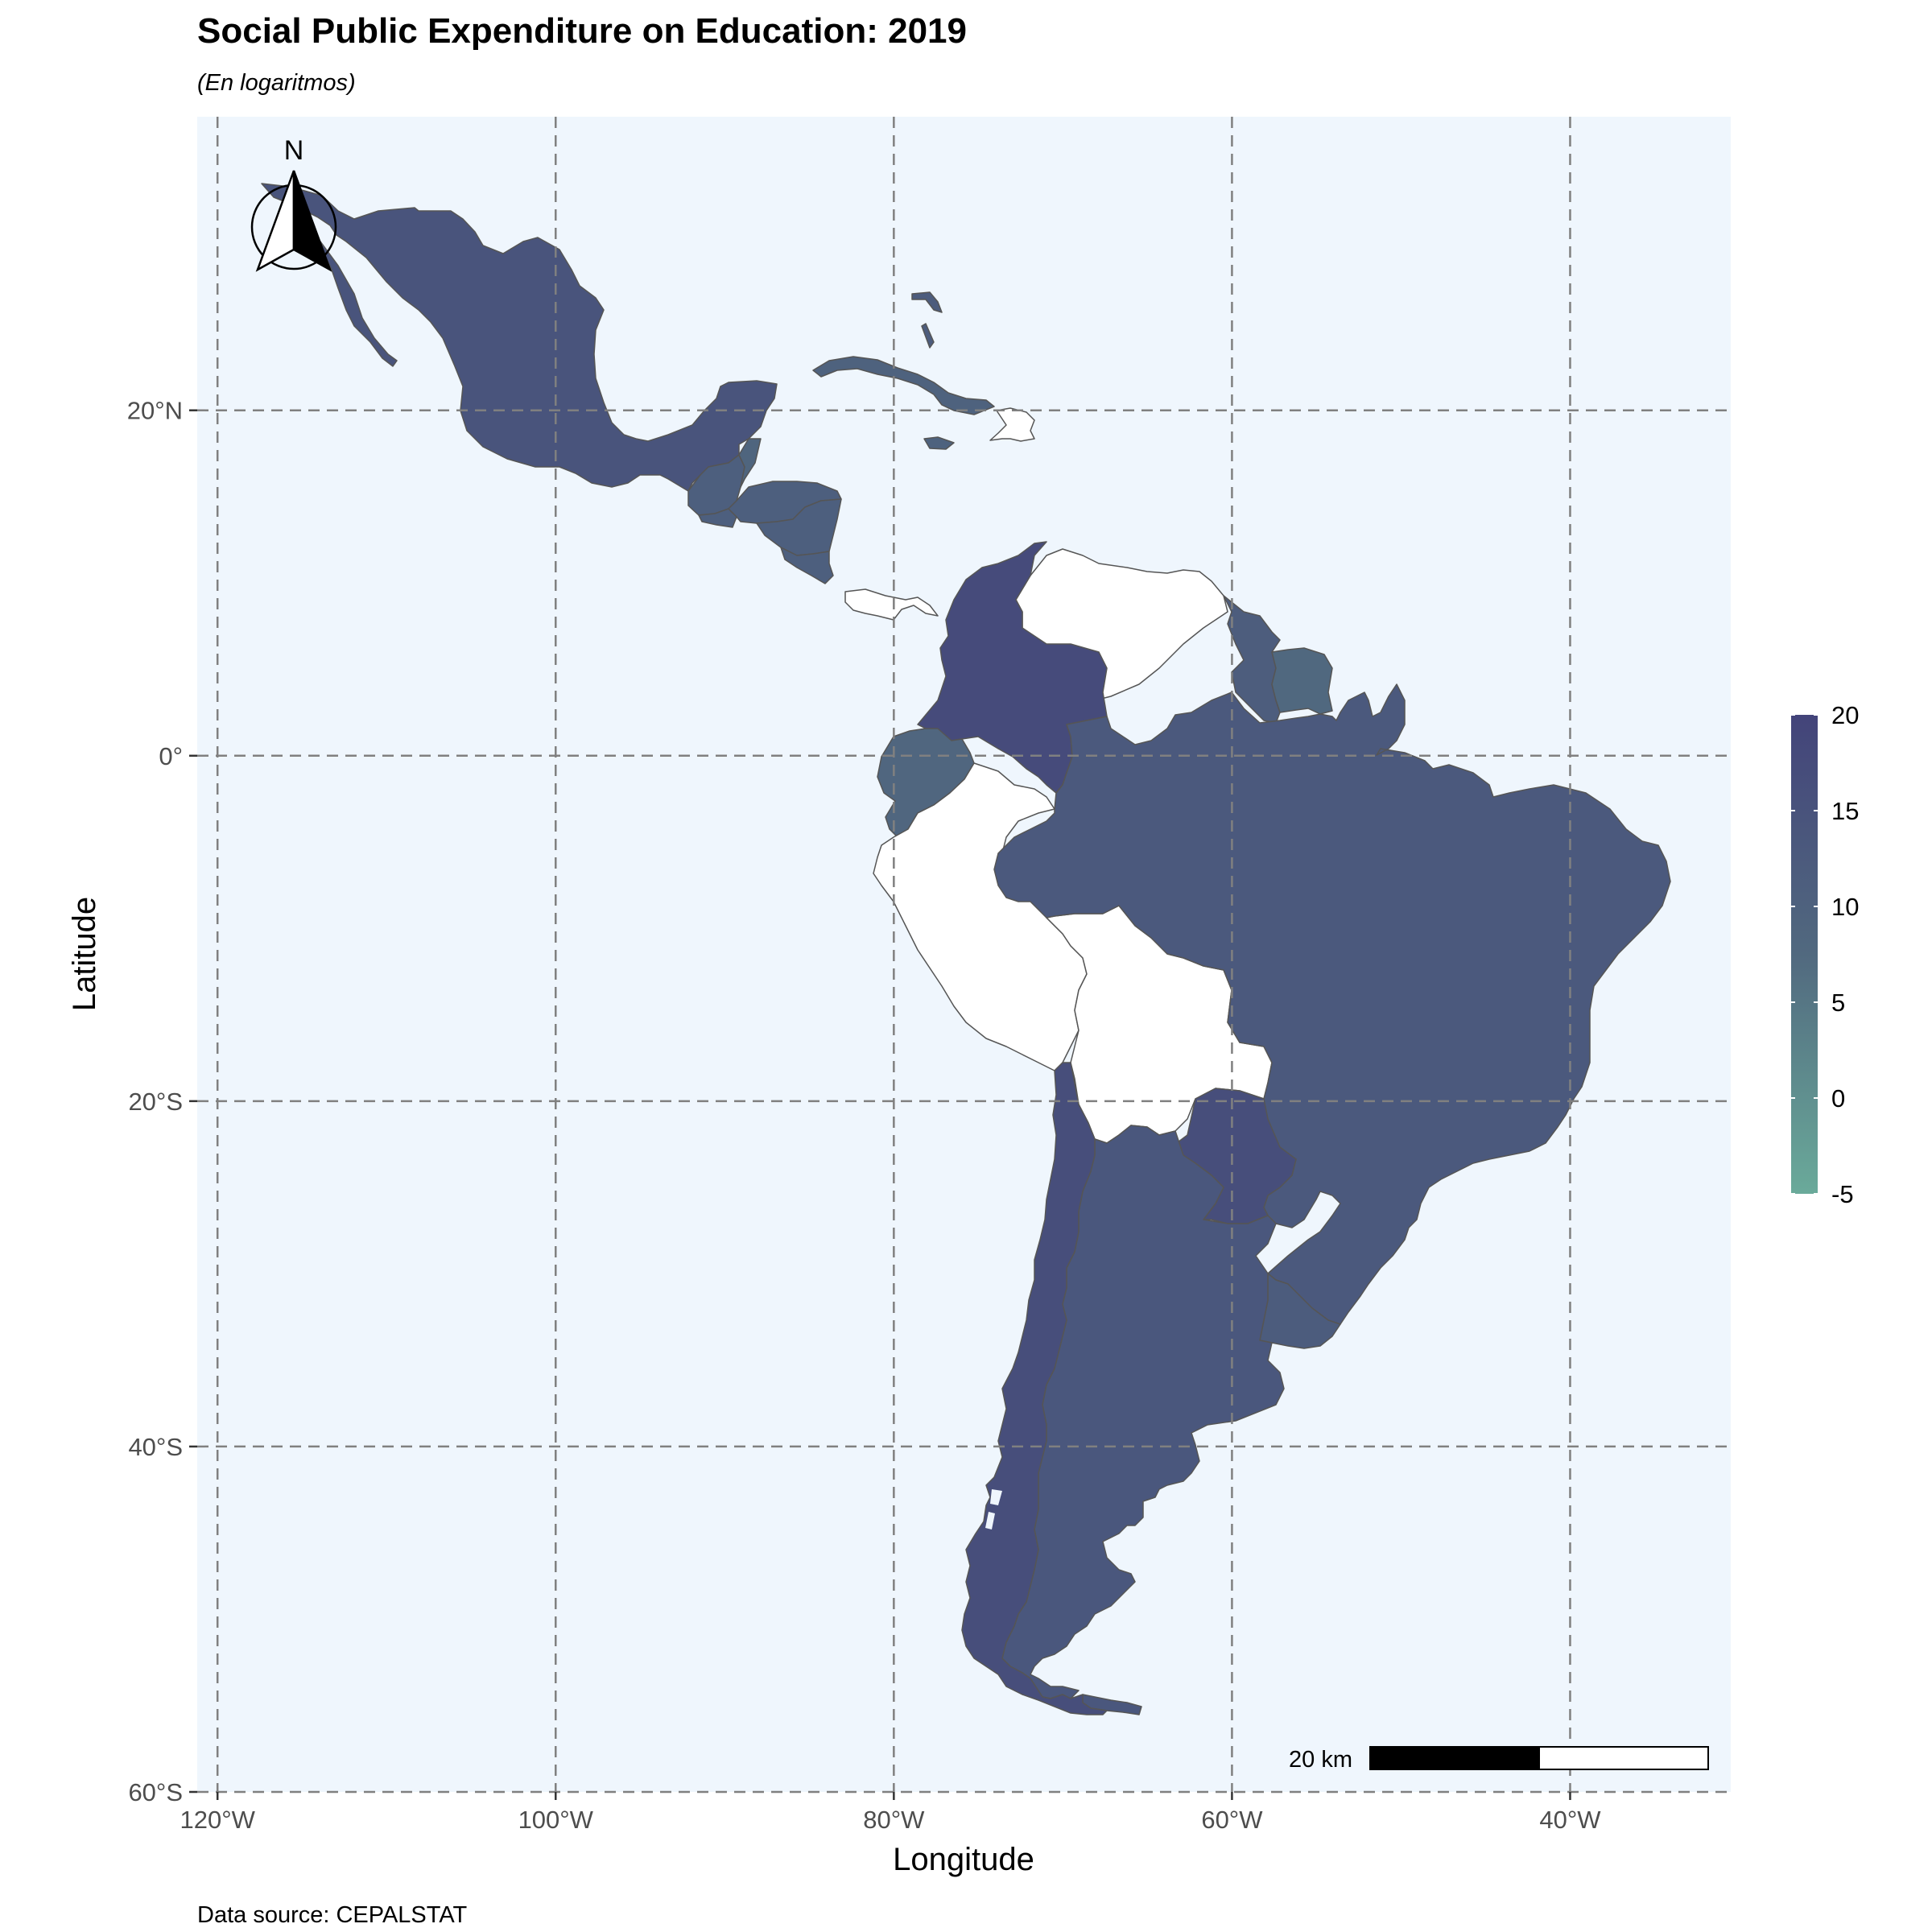 Image resolution: width=1932 pixels, height=1932 pixels. What do you see at coordinates (1454, 1758) in the screenshot?
I see `scale-bar-black-segment` at bounding box center [1454, 1758].